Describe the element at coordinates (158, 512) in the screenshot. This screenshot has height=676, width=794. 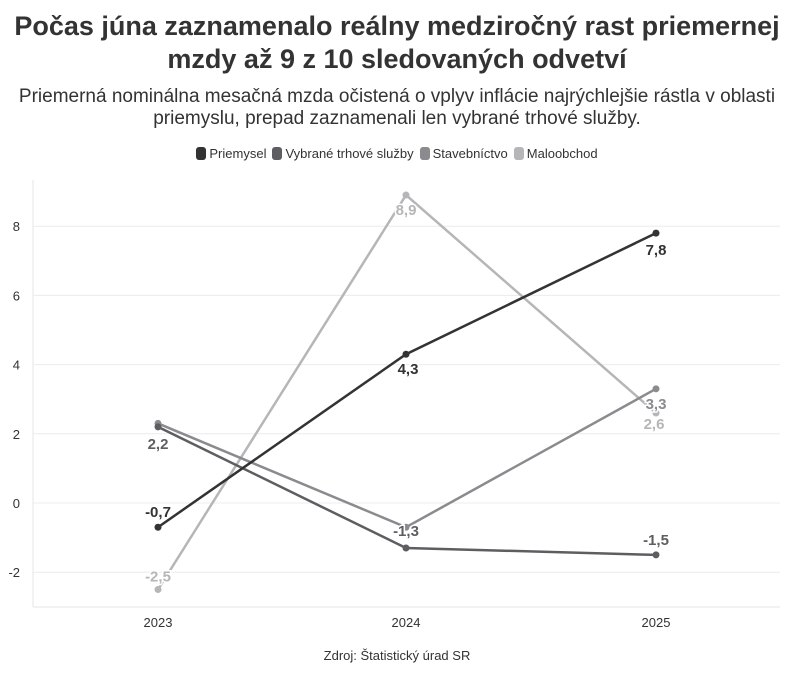
I see `data-label: -0,7` at that location.